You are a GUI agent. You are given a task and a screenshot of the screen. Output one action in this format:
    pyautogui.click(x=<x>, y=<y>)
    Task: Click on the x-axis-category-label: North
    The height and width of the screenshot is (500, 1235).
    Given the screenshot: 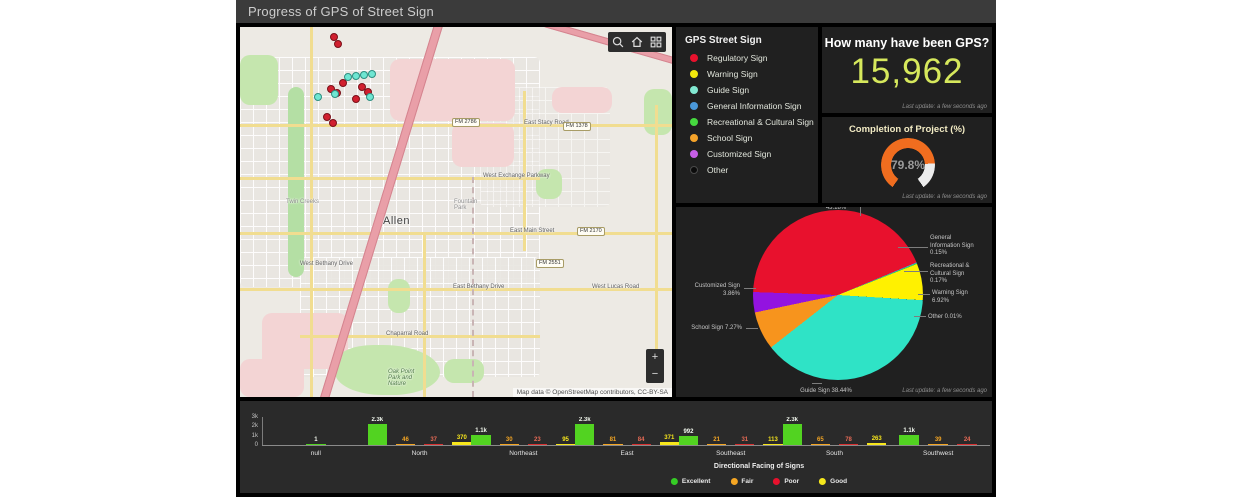 What is the action you would take?
    pyautogui.click(x=419, y=453)
    